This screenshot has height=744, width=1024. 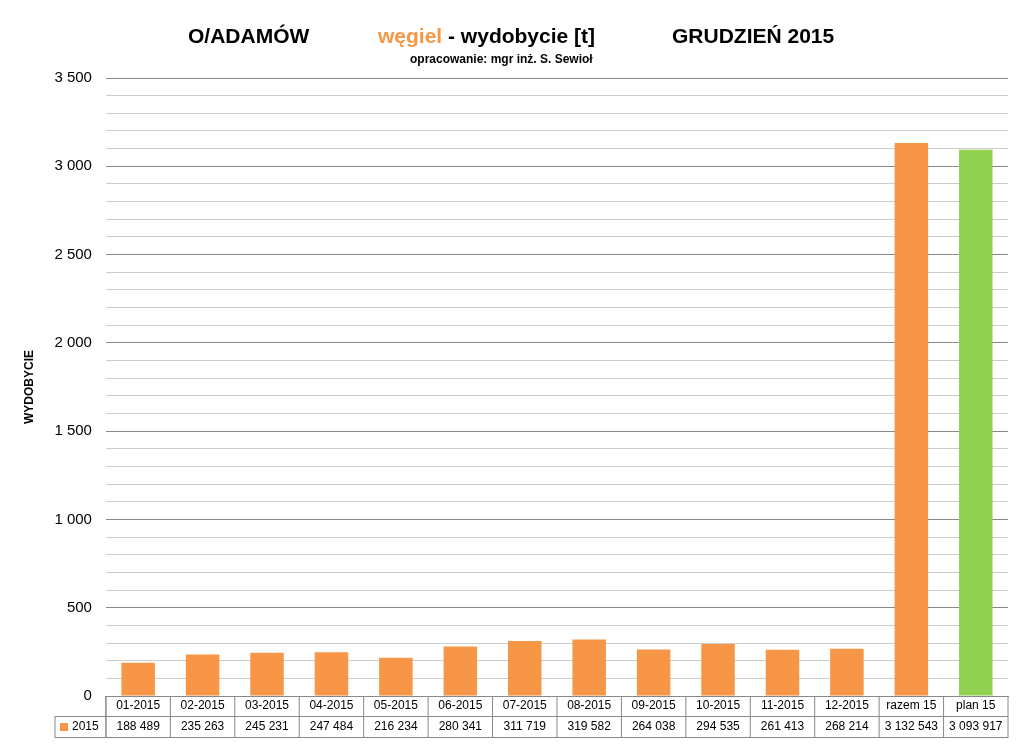 What do you see at coordinates (396, 705) in the screenshot?
I see `x-tick-label: 05-2015` at bounding box center [396, 705].